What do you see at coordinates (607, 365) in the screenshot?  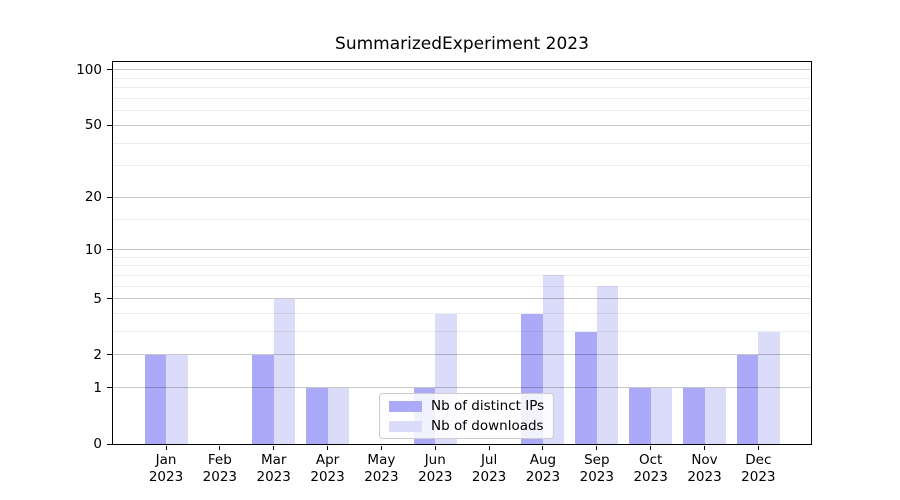 I see `bar-downloads-sep` at bounding box center [607, 365].